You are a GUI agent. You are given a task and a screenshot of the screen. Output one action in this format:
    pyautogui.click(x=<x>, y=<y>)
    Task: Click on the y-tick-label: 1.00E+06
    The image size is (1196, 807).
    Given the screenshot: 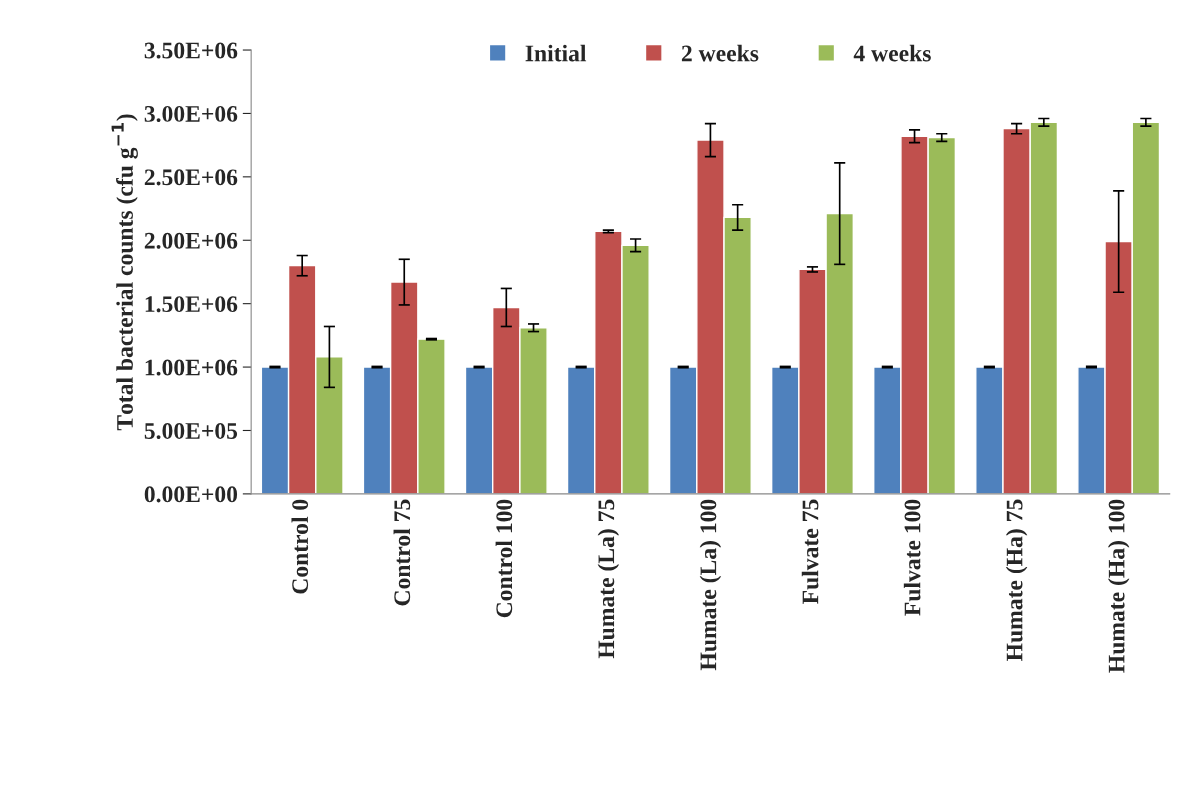 What is the action you would take?
    pyautogui.click(x=191, y=367)
    